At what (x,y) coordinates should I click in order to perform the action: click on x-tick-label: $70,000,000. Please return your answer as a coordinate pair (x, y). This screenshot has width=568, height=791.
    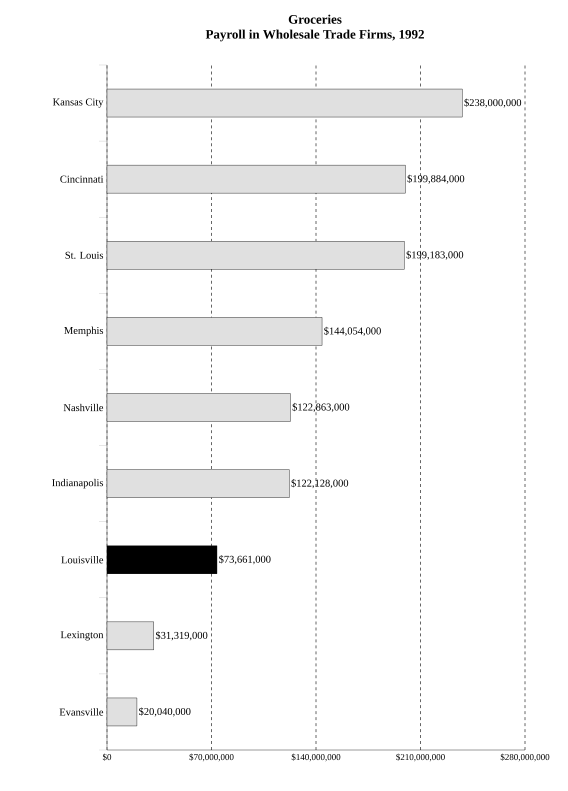
    Looking at the image, I should click on (211, 758).